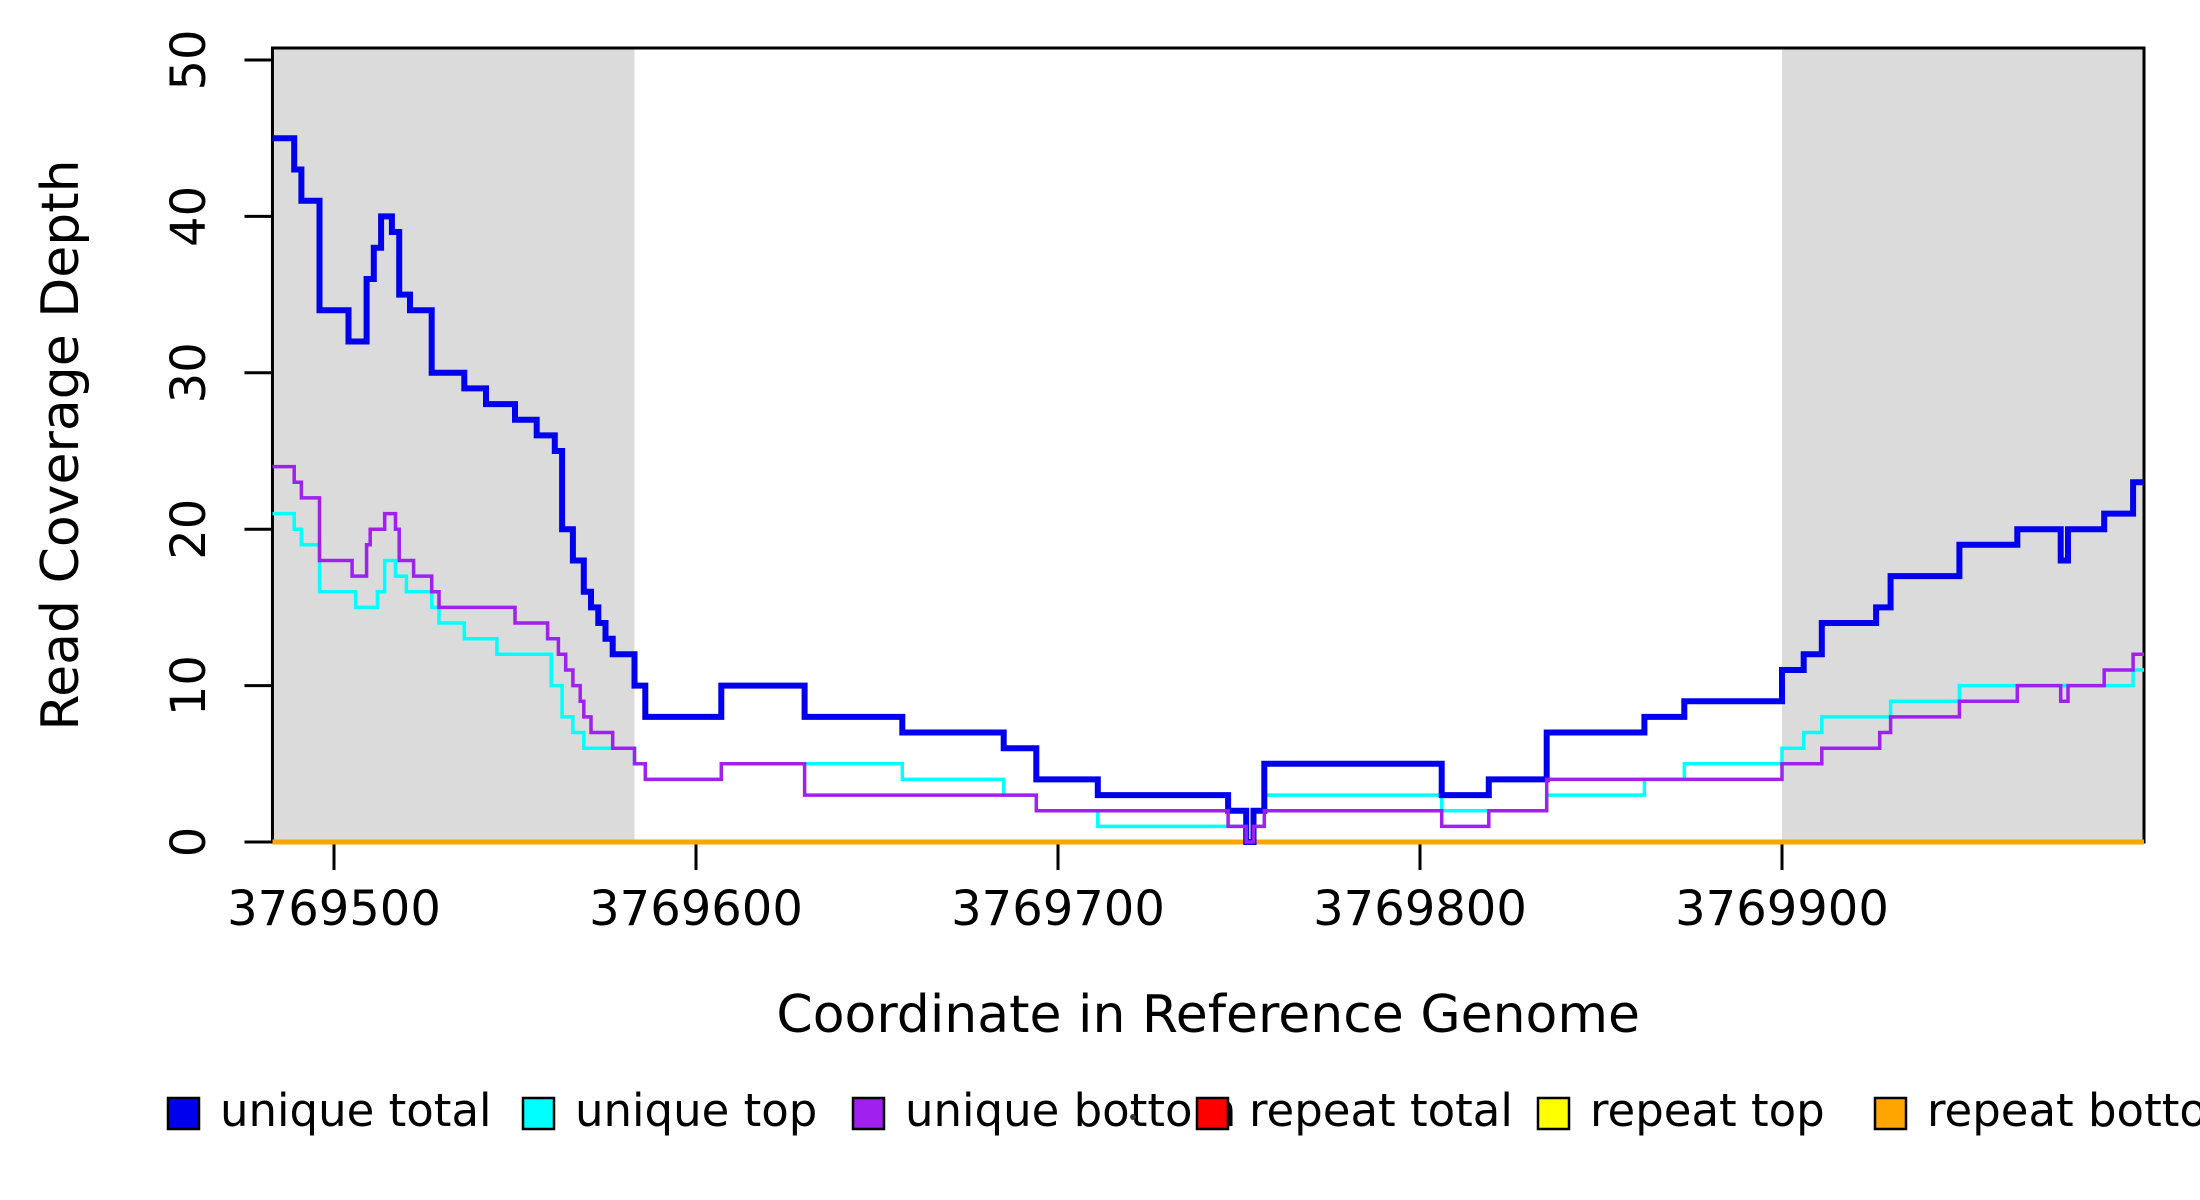 The width and height of the screenshot is (2200, 1200). I want to click on y-axis-tick-label: 50, so click(189, 59).